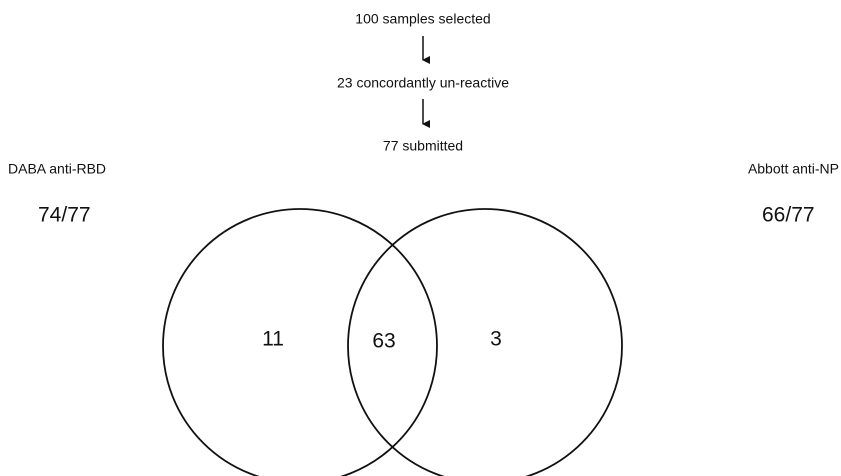  What do you see at coordinates (422, 19) in the screenshot?
I see `flow-step: 100 samples selected` at bounding box center [422, 19].